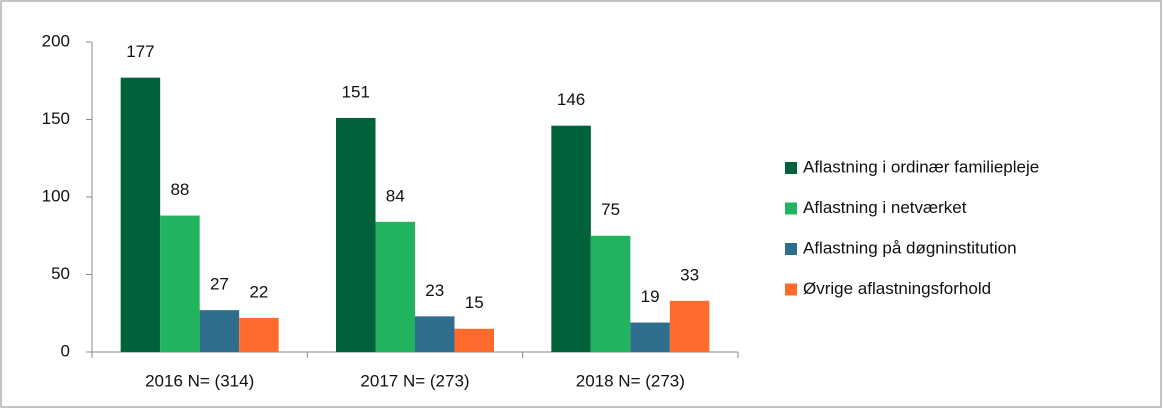  Describe the element at coordinates (650, 296) in the screenshot. I see `data-label: 19` at that location.